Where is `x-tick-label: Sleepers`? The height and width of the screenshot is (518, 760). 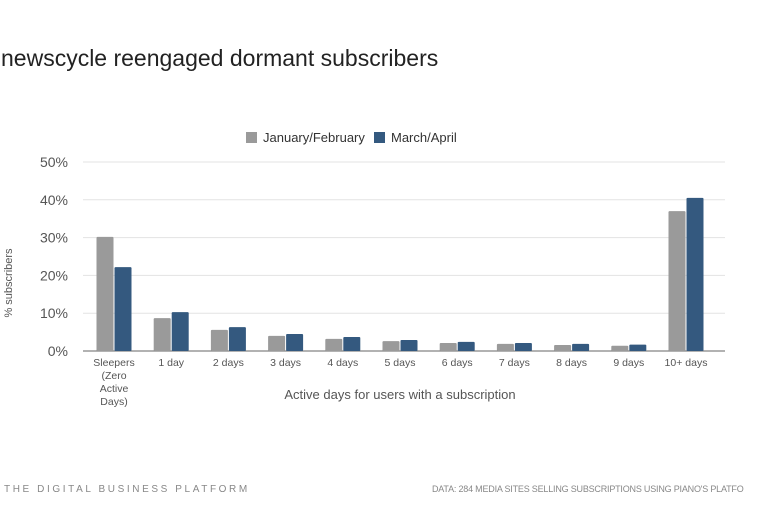
x-tick-label: Sleepers is located at coordinates (113, 363).